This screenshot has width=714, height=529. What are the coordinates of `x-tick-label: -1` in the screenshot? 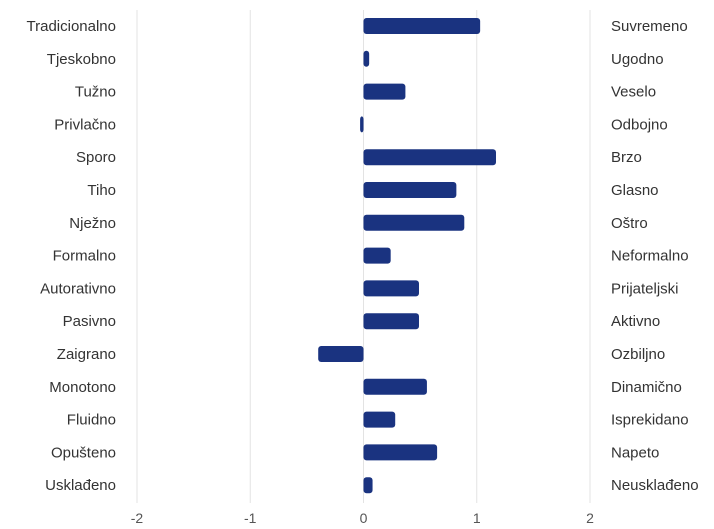 It's located at (250, 518).